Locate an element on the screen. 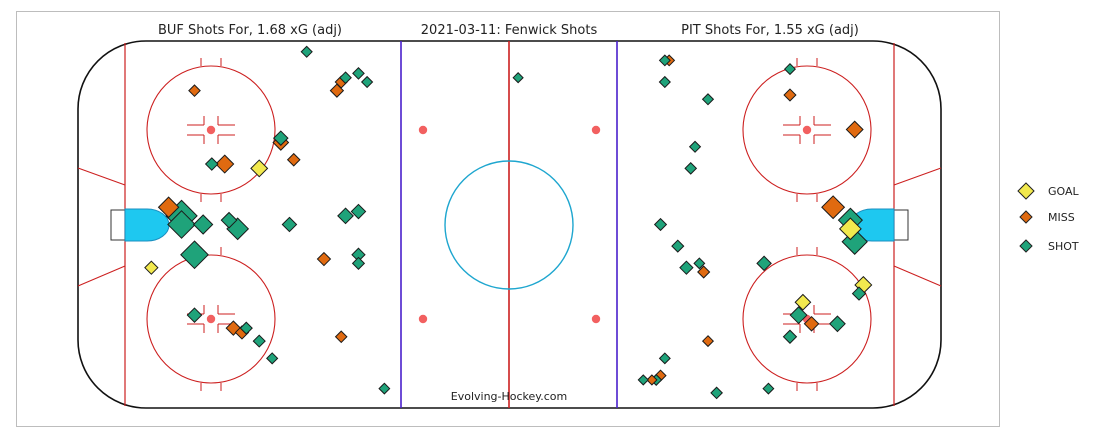 This screenshot has width=1096, height=447. title-right: PIT Shots For, 1.55 xG (adj) is located at coordinates (770, 30).